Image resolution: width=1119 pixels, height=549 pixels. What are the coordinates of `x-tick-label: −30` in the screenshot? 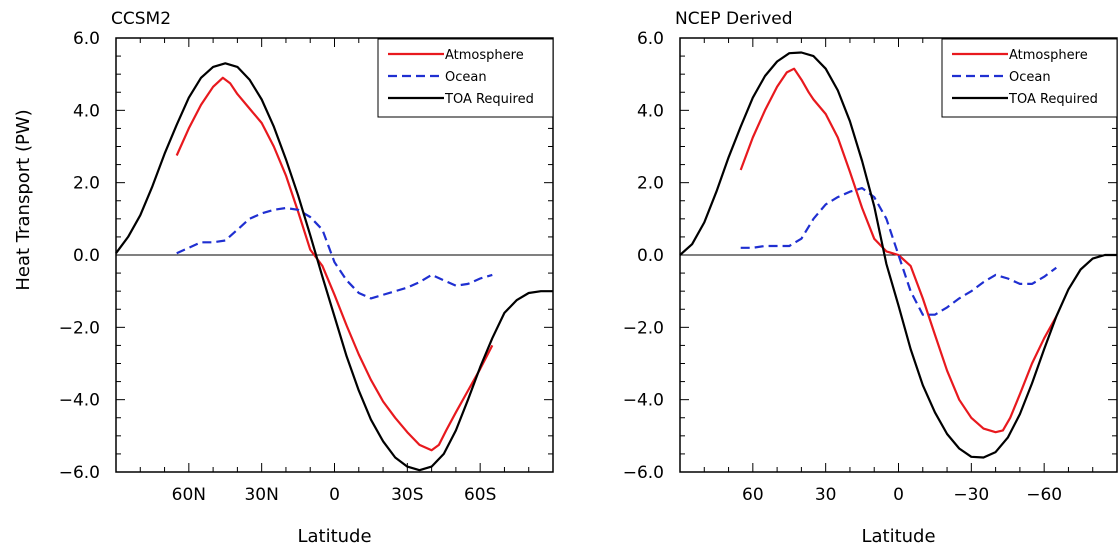 It's located at (971, 495).